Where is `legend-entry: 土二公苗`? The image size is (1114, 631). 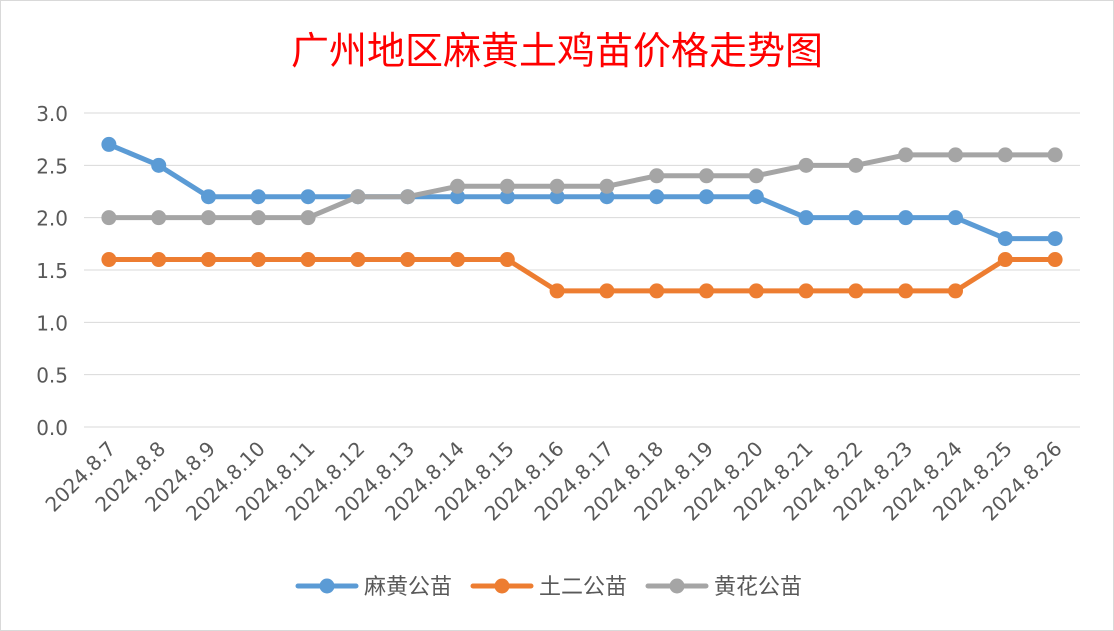 legend-entry: 土二公苗 is located at coordinates (548, 587).